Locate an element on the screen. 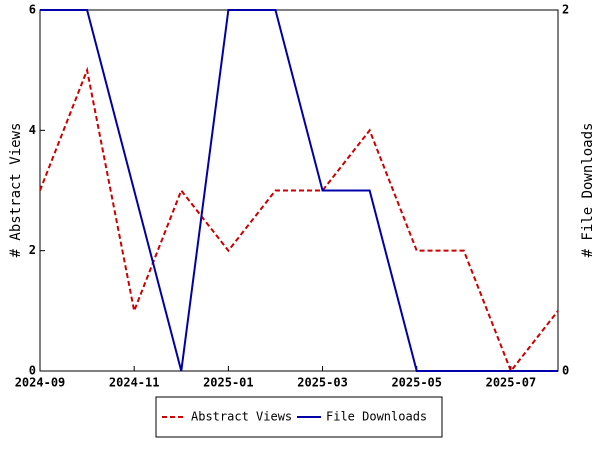 The width and height of the screenshot is (600, 454). y2-axis-label: # File Downloads is located at coordinates (588, 190).